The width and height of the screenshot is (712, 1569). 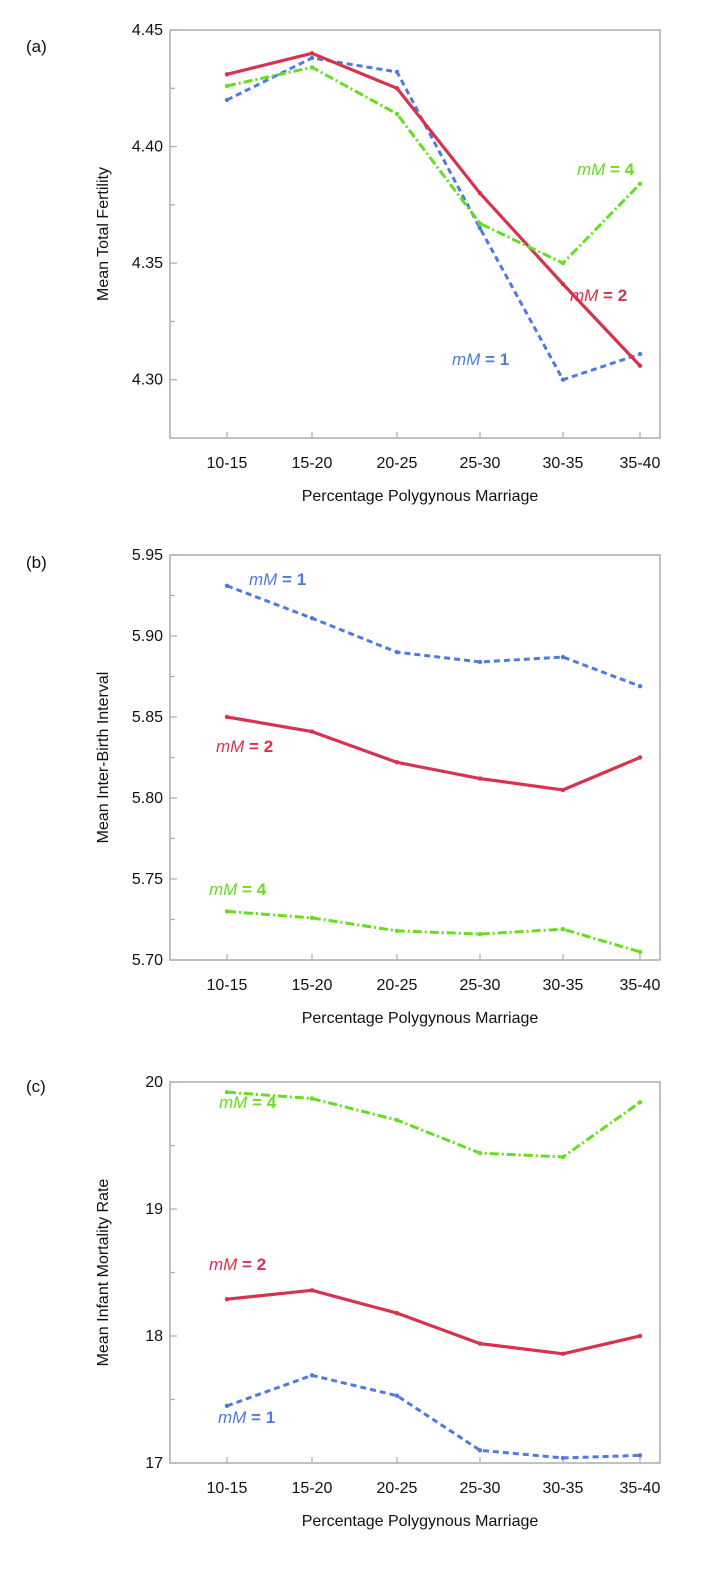 I want to click on y-tick-label: 5.90, so click(x=147, y=636).